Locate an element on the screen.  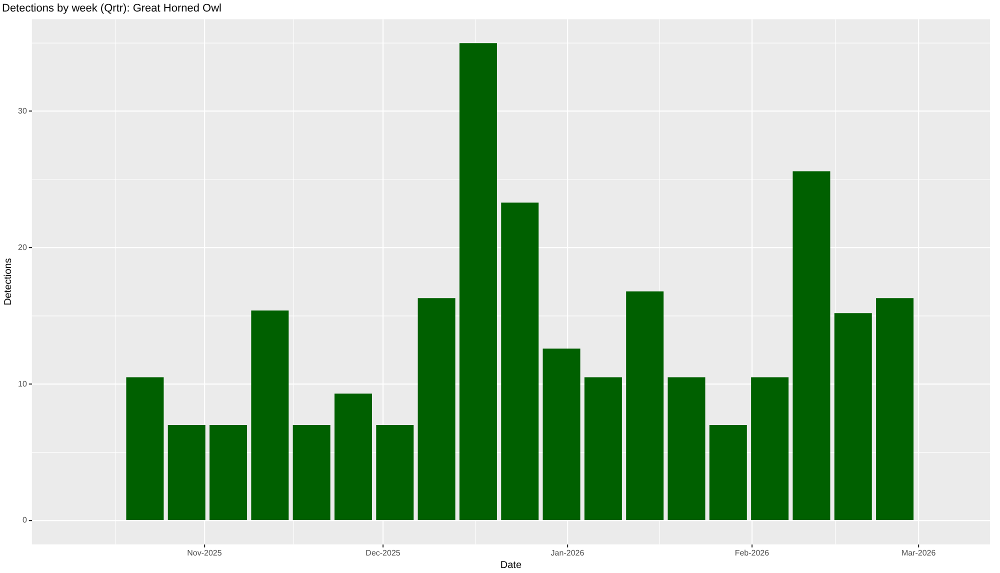
x-tick-label: Jan-2026 is located at coordinates (567, 553).